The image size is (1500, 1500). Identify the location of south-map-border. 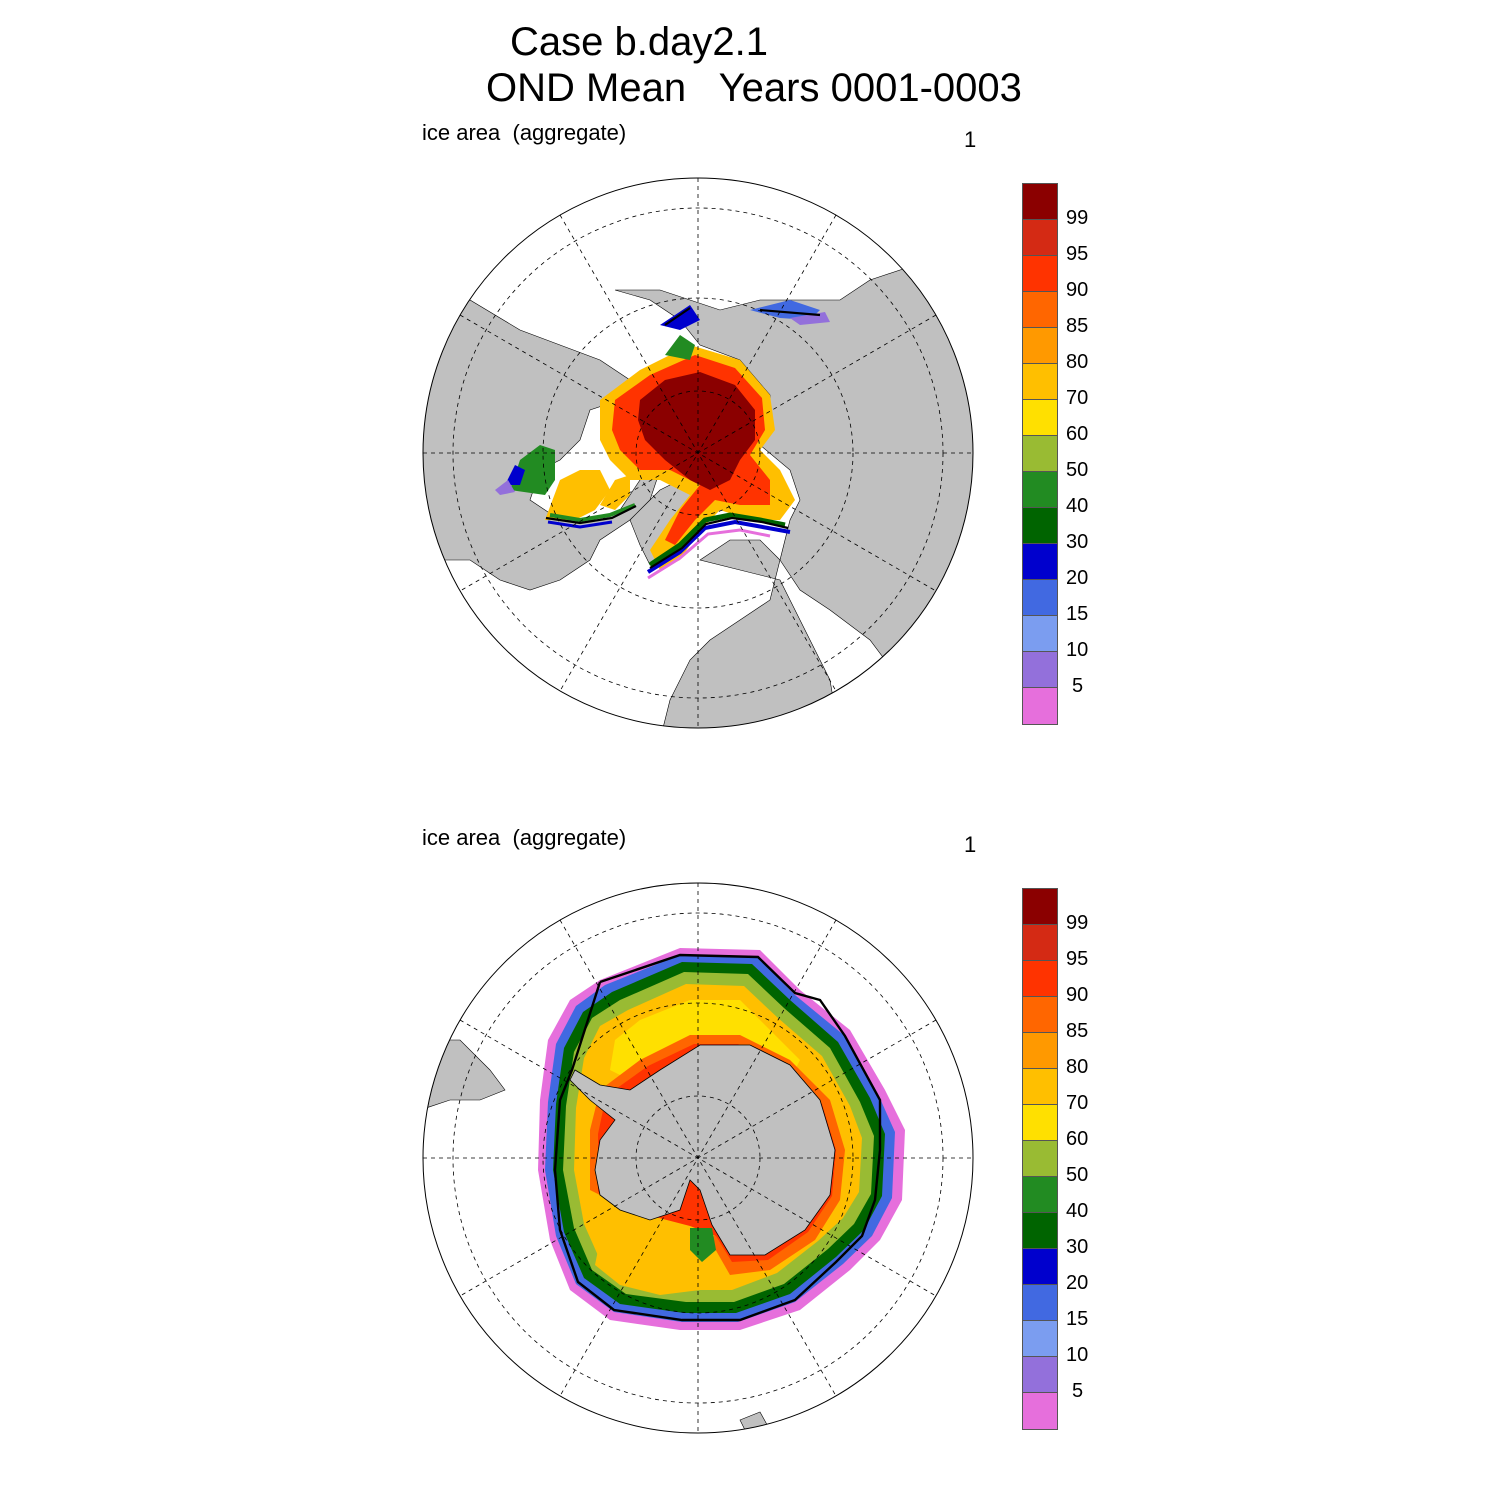
(698, 1158).